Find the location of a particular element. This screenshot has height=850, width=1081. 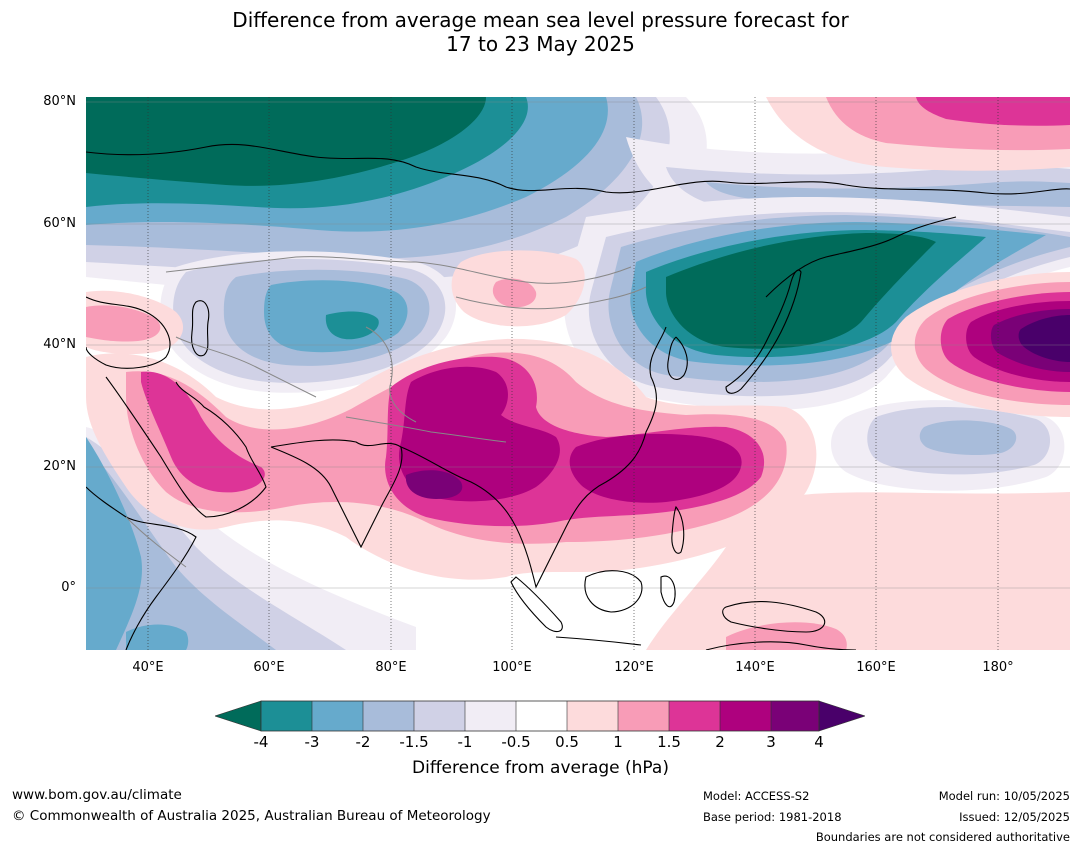

footer-website-link: www.bom.gov.au/climate is located at coordinates (97, 795).